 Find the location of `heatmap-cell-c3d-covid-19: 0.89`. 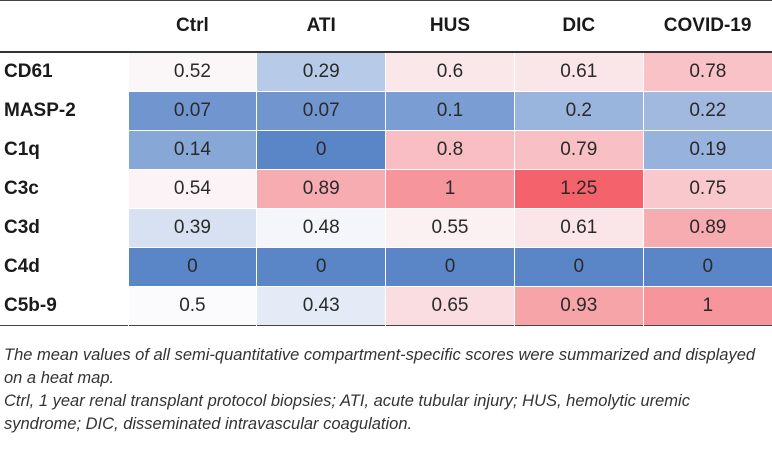

heatmap-cell-c3d-covid-19: 0.89 is located at coordinates (707, 227).